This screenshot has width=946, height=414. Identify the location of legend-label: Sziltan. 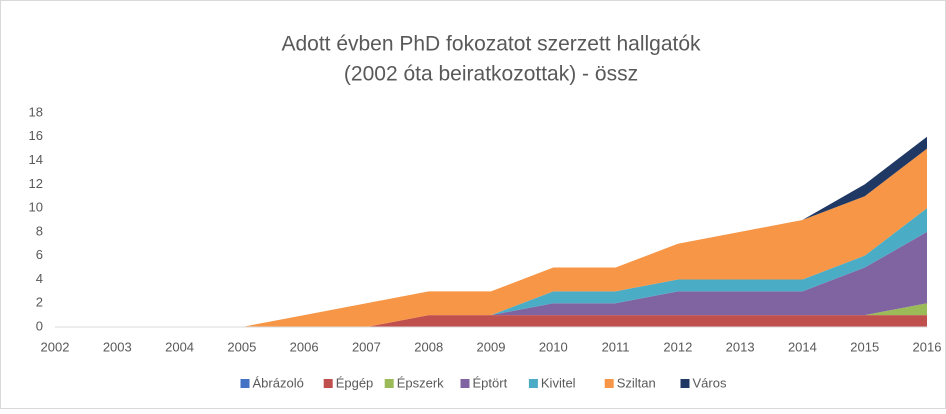
(636, 382).